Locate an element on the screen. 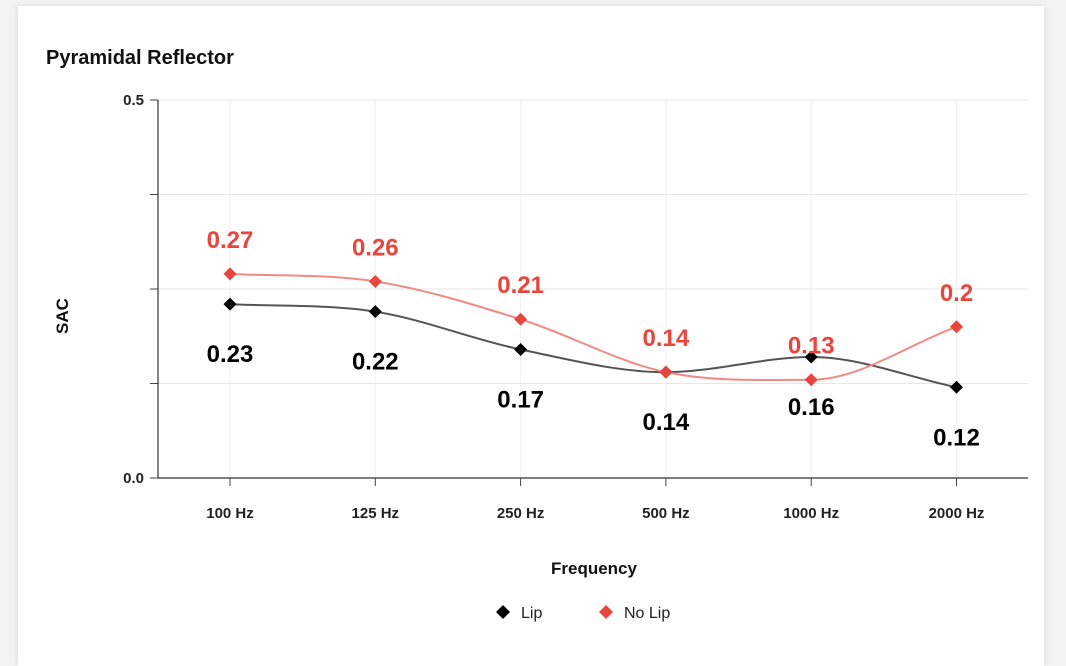 The height and width of the screenshot is (666, 1066). data-label-no-lip: 0.26 is located at coordinates (375, 247).